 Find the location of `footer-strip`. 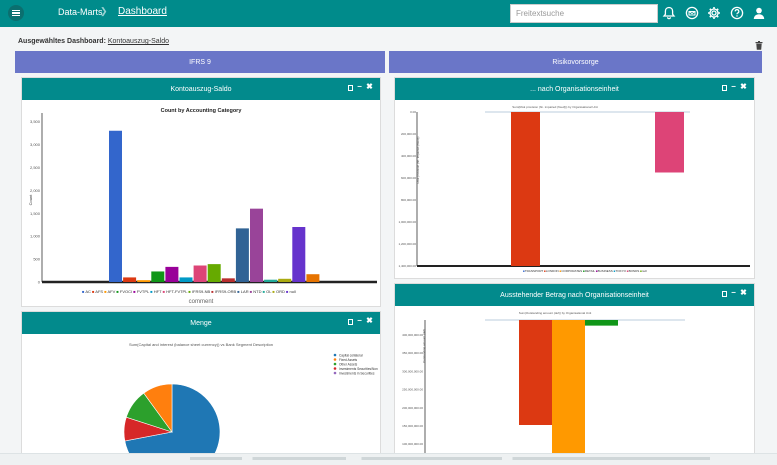

footer-strip is located at coordinates (388, 459).